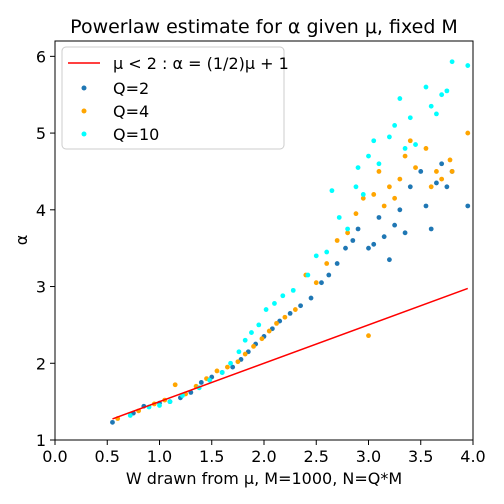 This screenshot has height=504, width=504. What do you see at coordinates (107, 456) in the screenshot?
I see `x-tick-label: 0.5` at bounding box center [107, 456].